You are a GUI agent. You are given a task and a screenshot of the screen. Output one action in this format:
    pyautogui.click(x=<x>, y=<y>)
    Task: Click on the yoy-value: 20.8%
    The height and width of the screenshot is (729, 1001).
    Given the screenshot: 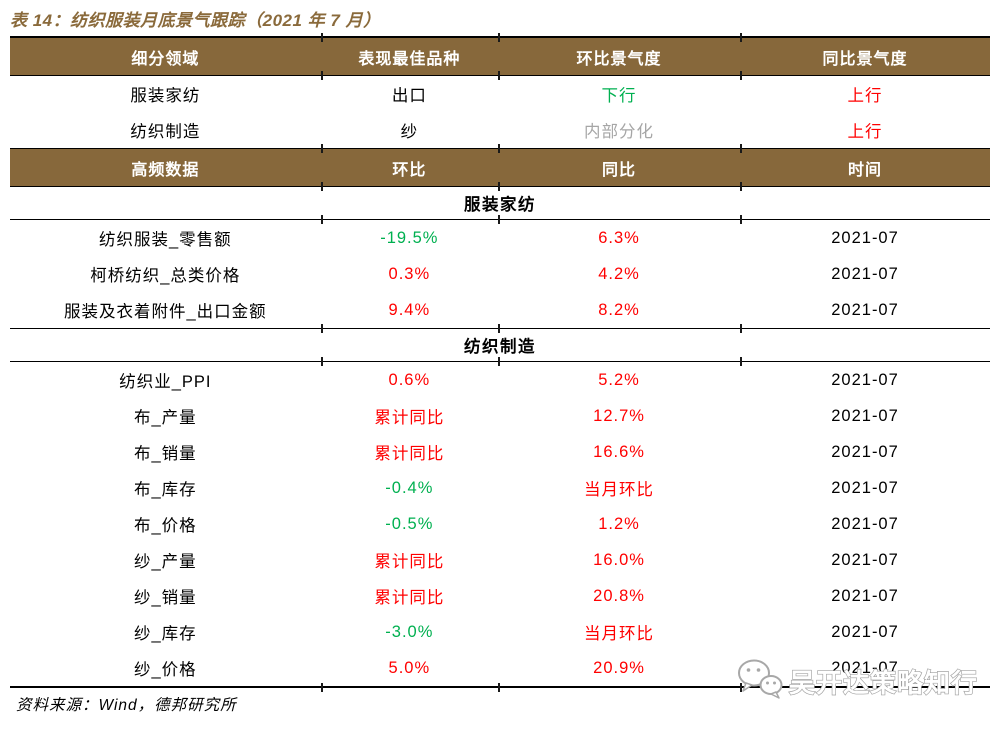 What is the action you would take?
    pyautogui.click(x=619, y=595)
    